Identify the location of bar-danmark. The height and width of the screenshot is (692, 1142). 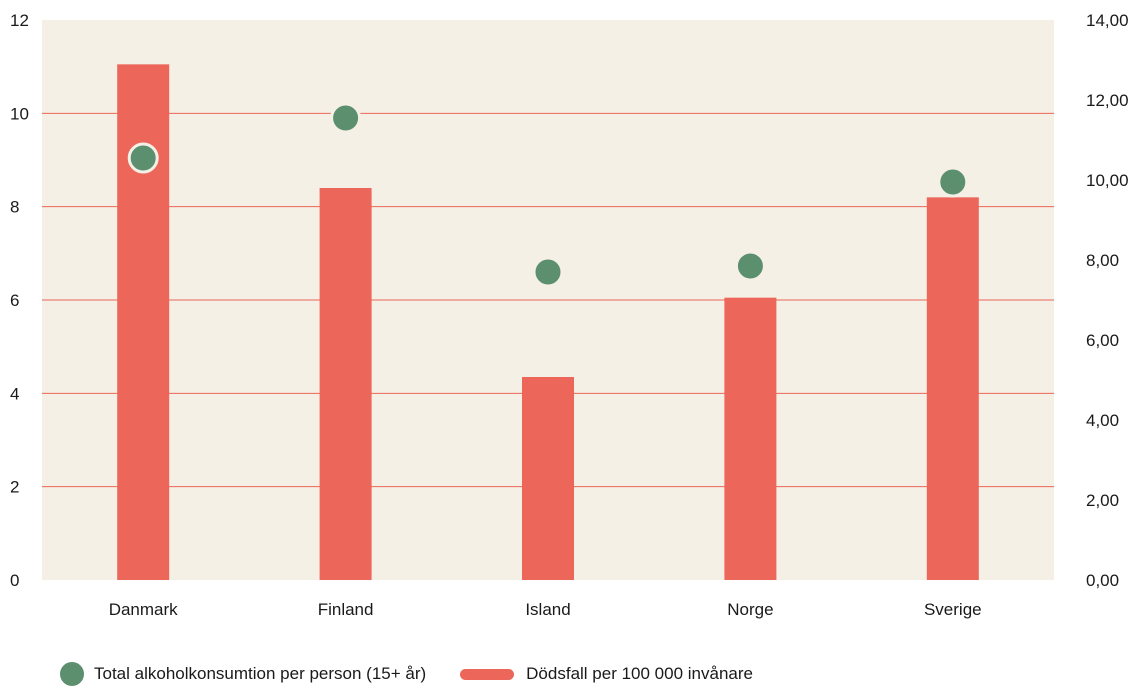
(143, 322).